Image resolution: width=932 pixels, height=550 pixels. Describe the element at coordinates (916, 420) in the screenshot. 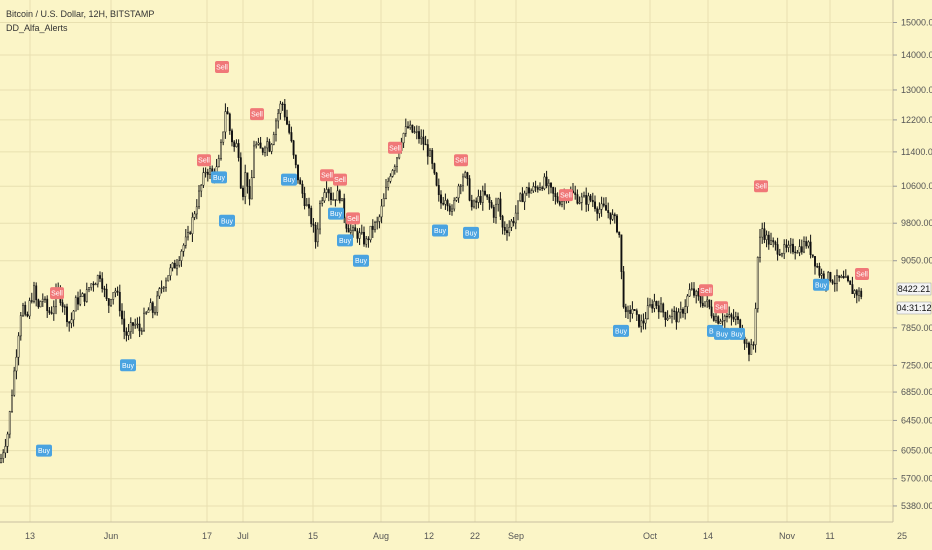

I see `y-tick-label: 6450.00` at that location.